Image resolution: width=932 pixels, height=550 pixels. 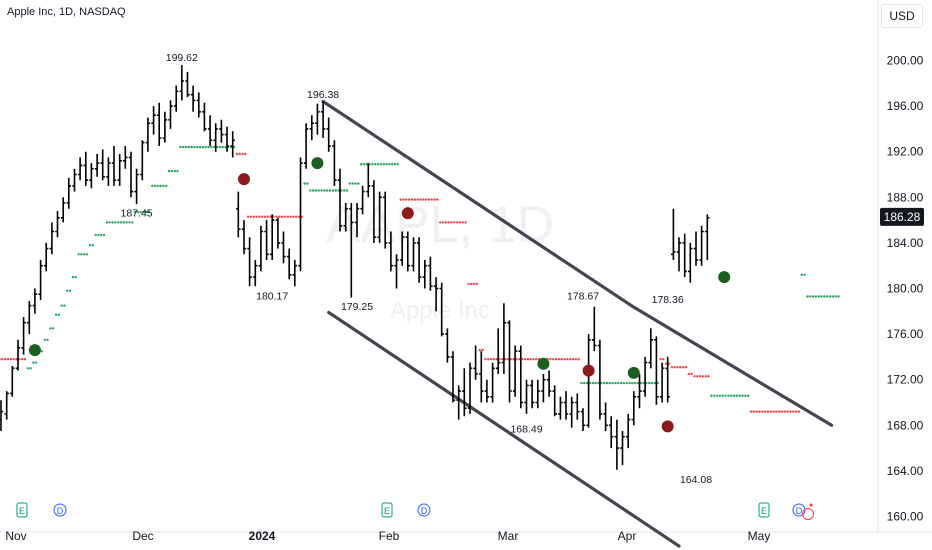 What do you see at coordinates (902, 16) in the screenshot?
I see `currency-button: USD` at bounding box center [902, 16].